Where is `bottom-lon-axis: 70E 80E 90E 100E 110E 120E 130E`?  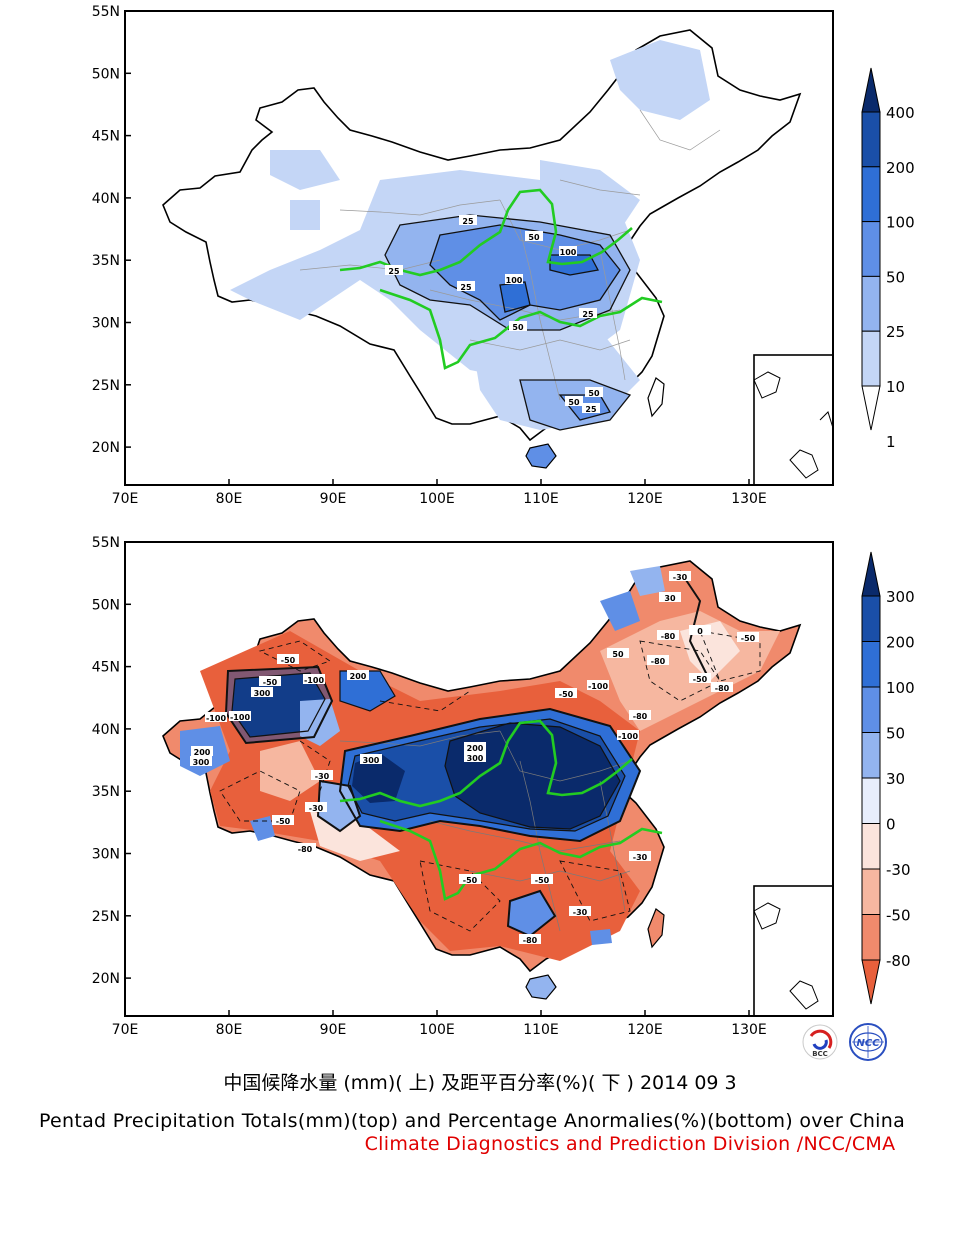 bottom-lon-axis: 70E 80E 90E 100E 110E 120E 130E is located at coordinates (439, 1024).